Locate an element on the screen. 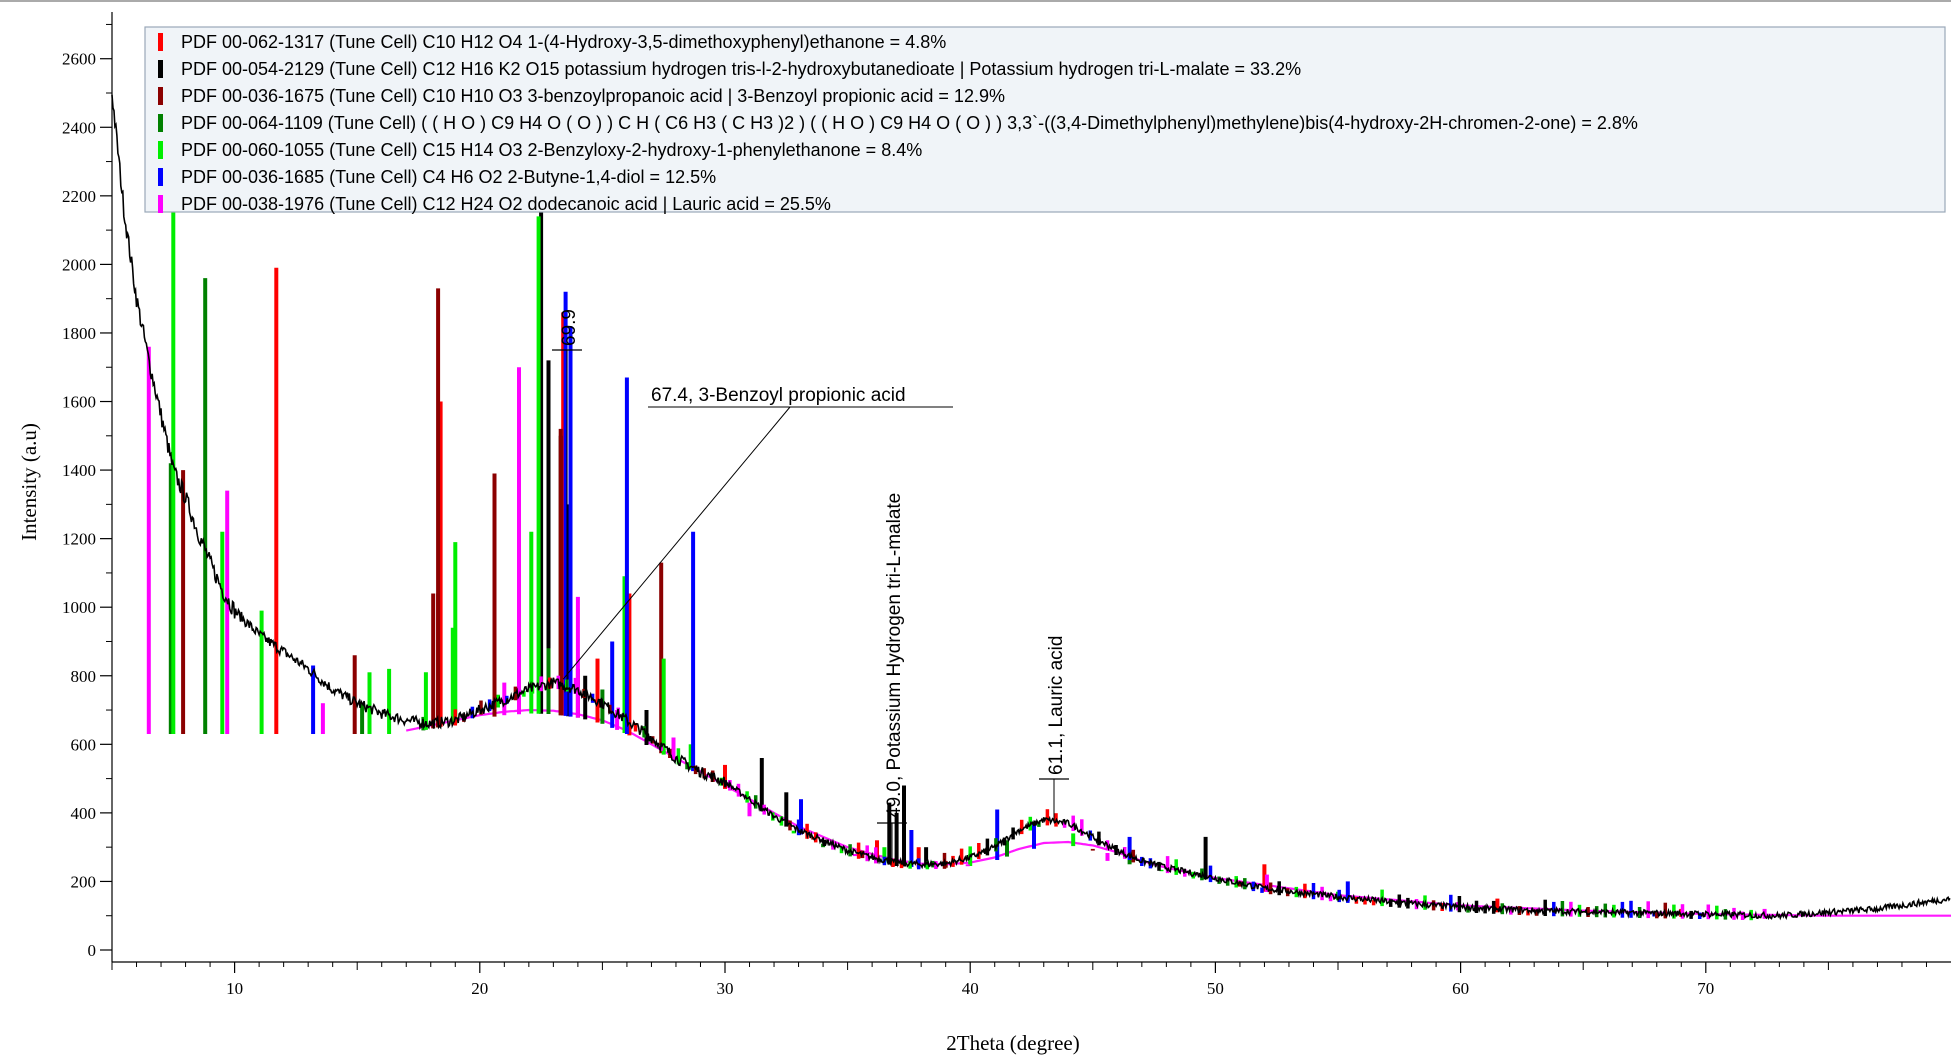 Image resolution: width=1951 pixels, height=1058 pixels. y-tick-label: 2400 is located at coordinates (79, 127).